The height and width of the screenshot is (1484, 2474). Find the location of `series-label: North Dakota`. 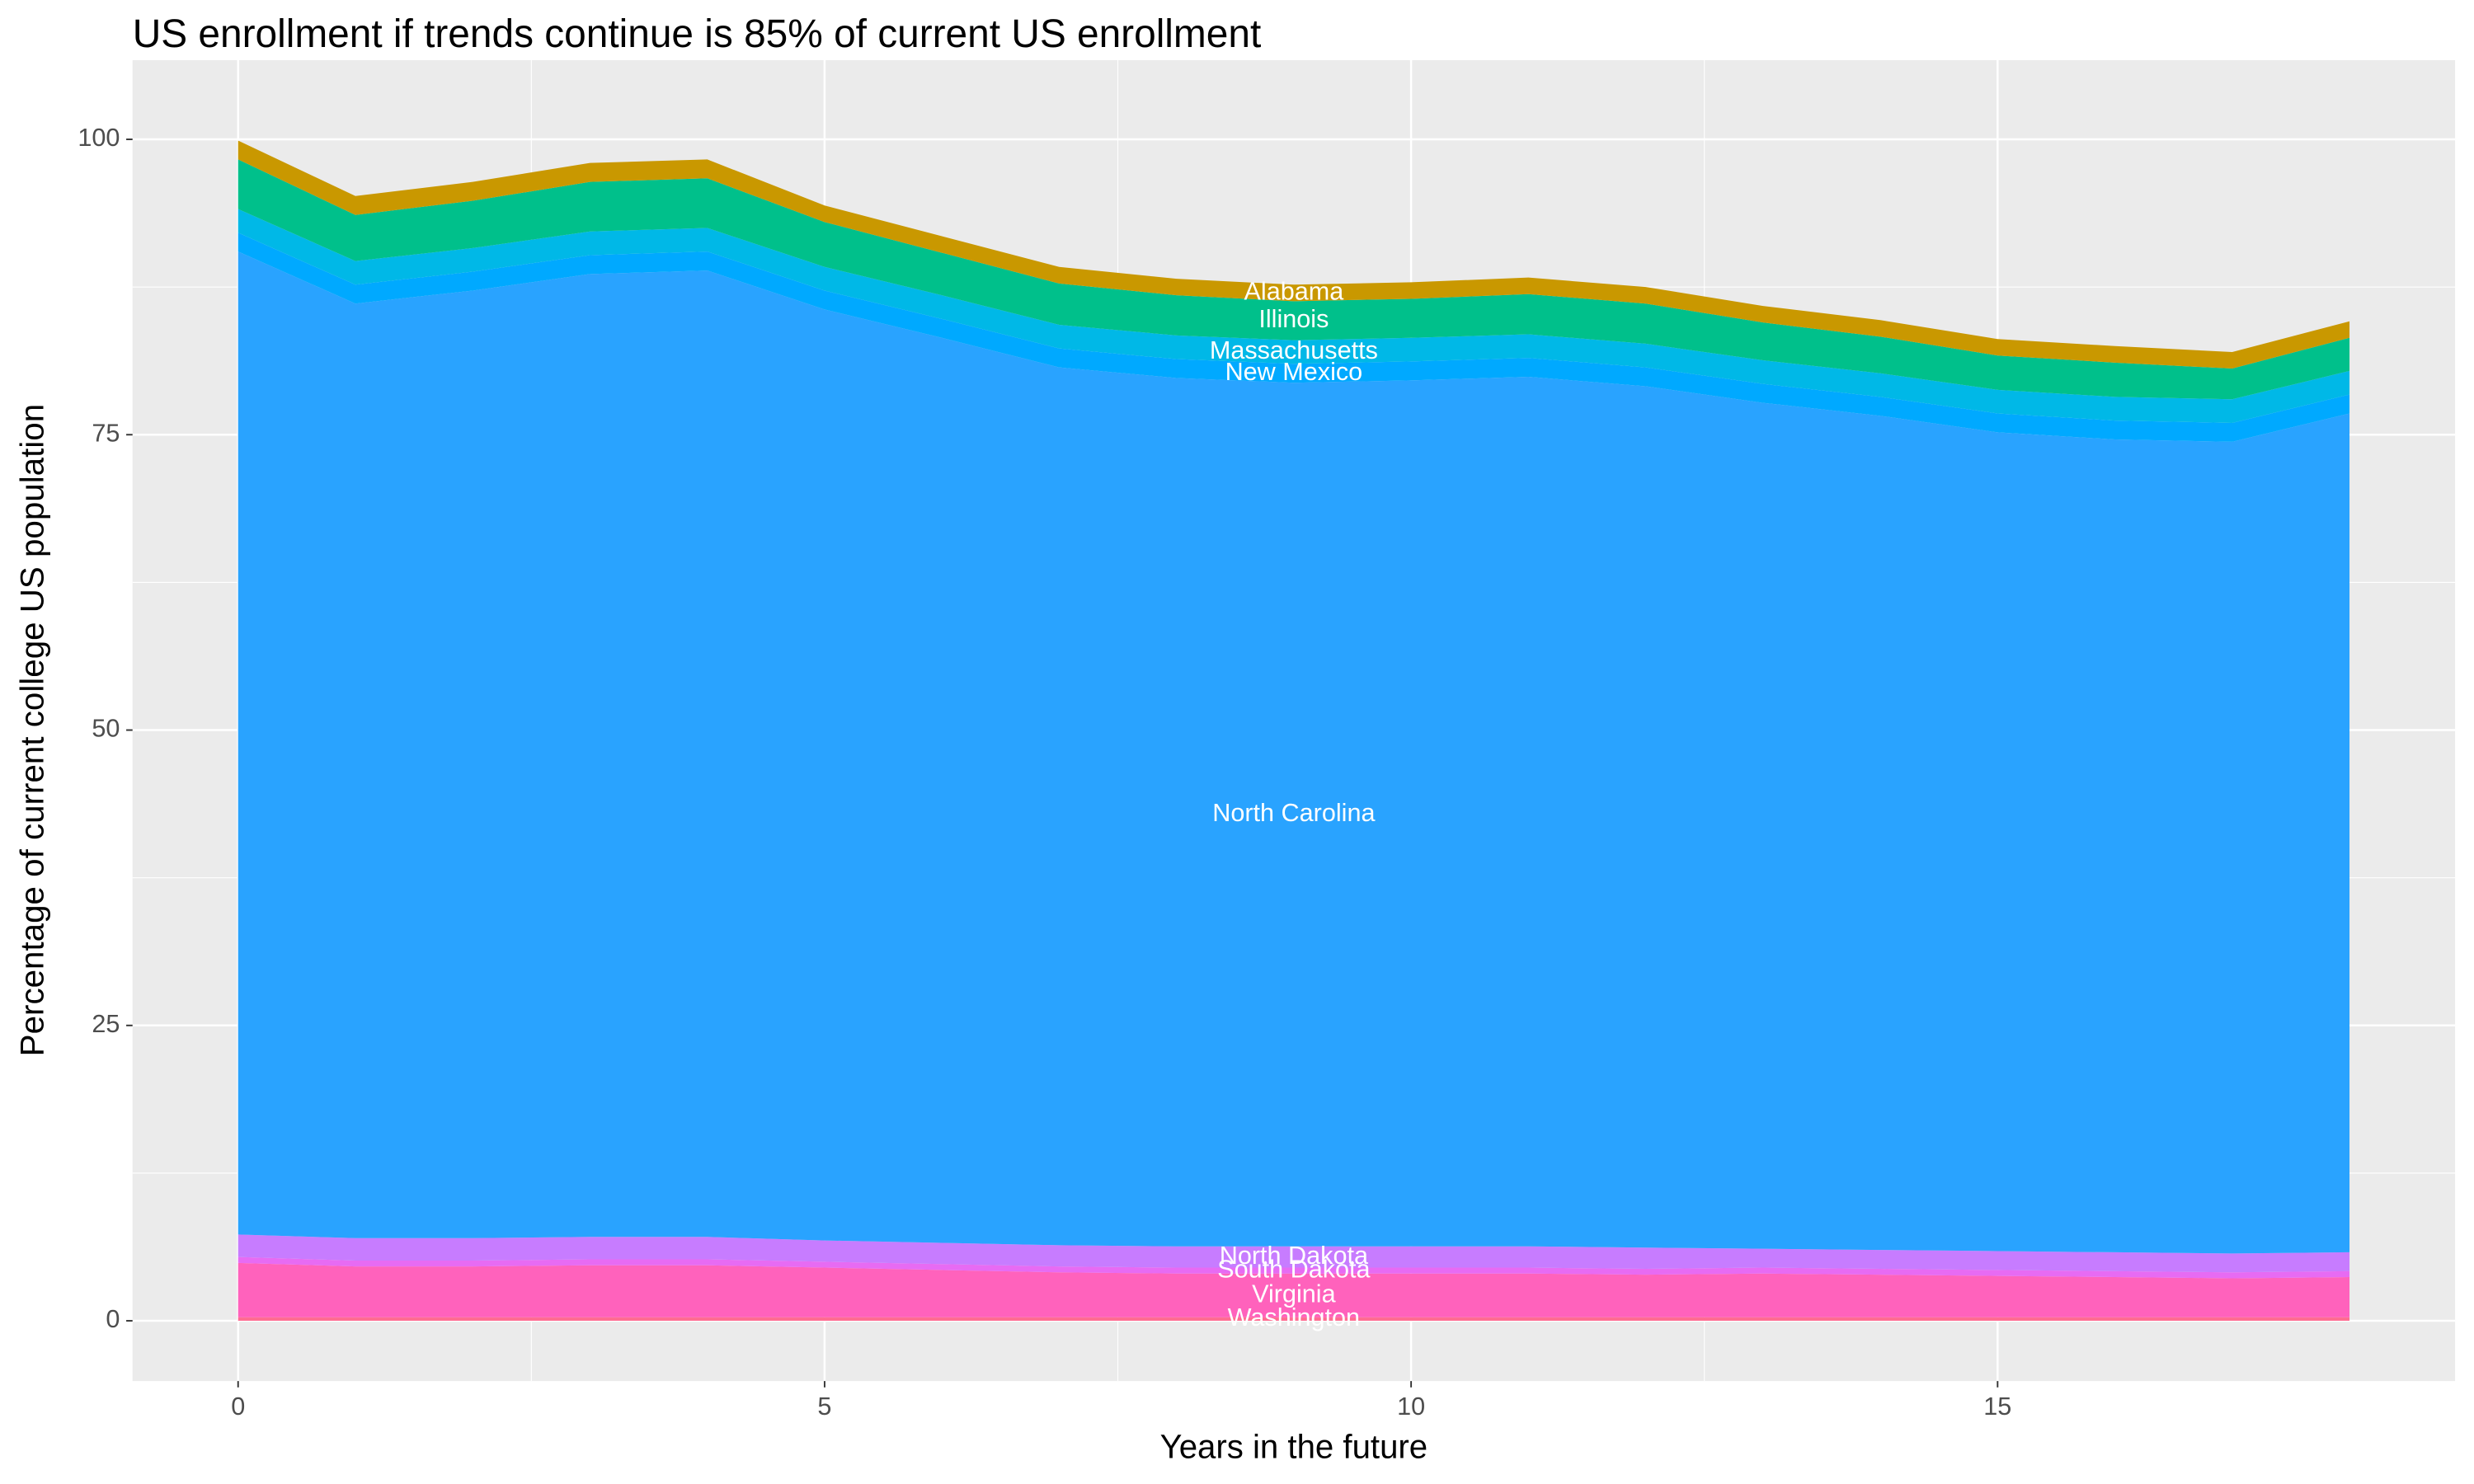

series-label: North Dakota is located at coordinates (1294, 1256).